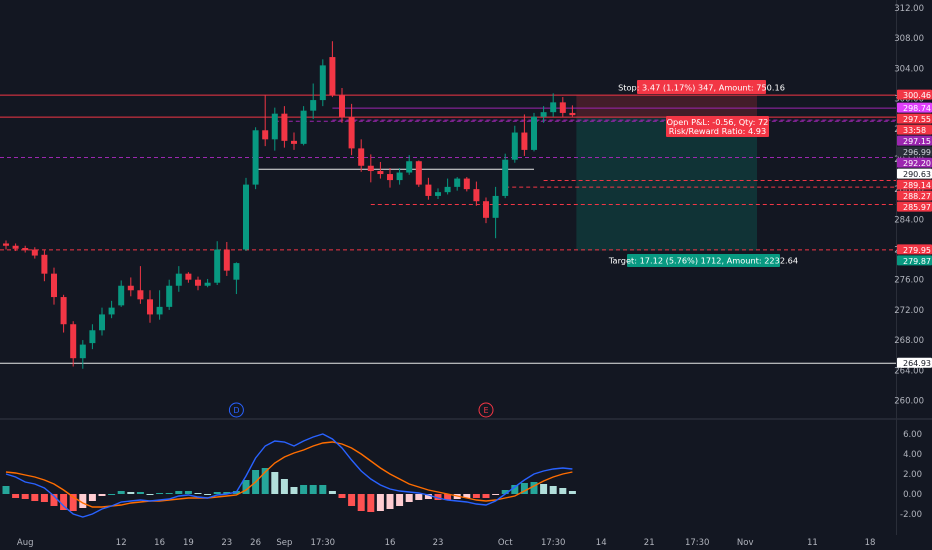 The width and height of the screenshot is (932, 550). What do you see at coordinates (917, 196) in the screenshot?
I see `price-label-text: 288.27` at bounding box center [917, 196].